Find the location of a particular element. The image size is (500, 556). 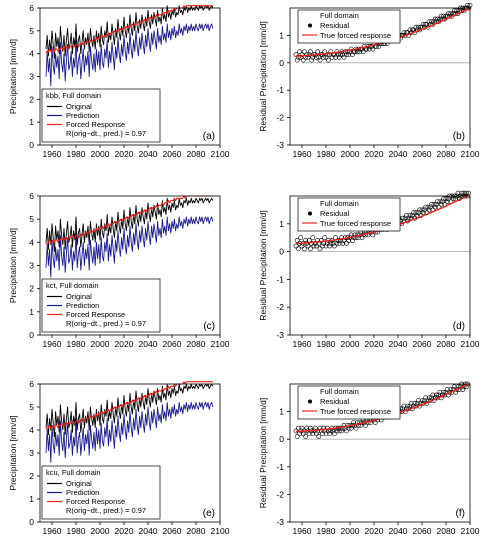

legend-title: kcu, Full domain is located at coordinates (73, 472).